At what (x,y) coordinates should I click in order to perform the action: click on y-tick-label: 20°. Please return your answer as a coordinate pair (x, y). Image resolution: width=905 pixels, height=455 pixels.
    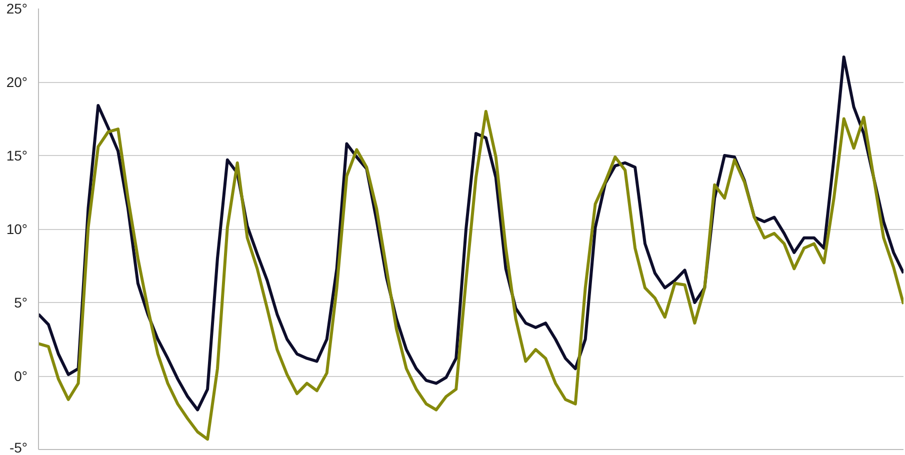
    Looking at the image, I should click on (17, 82).